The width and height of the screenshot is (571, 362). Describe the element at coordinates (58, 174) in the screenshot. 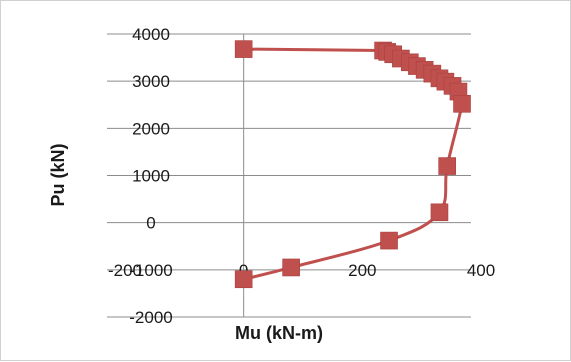

I see `y-axis-title: Pu (kN)` at that location.